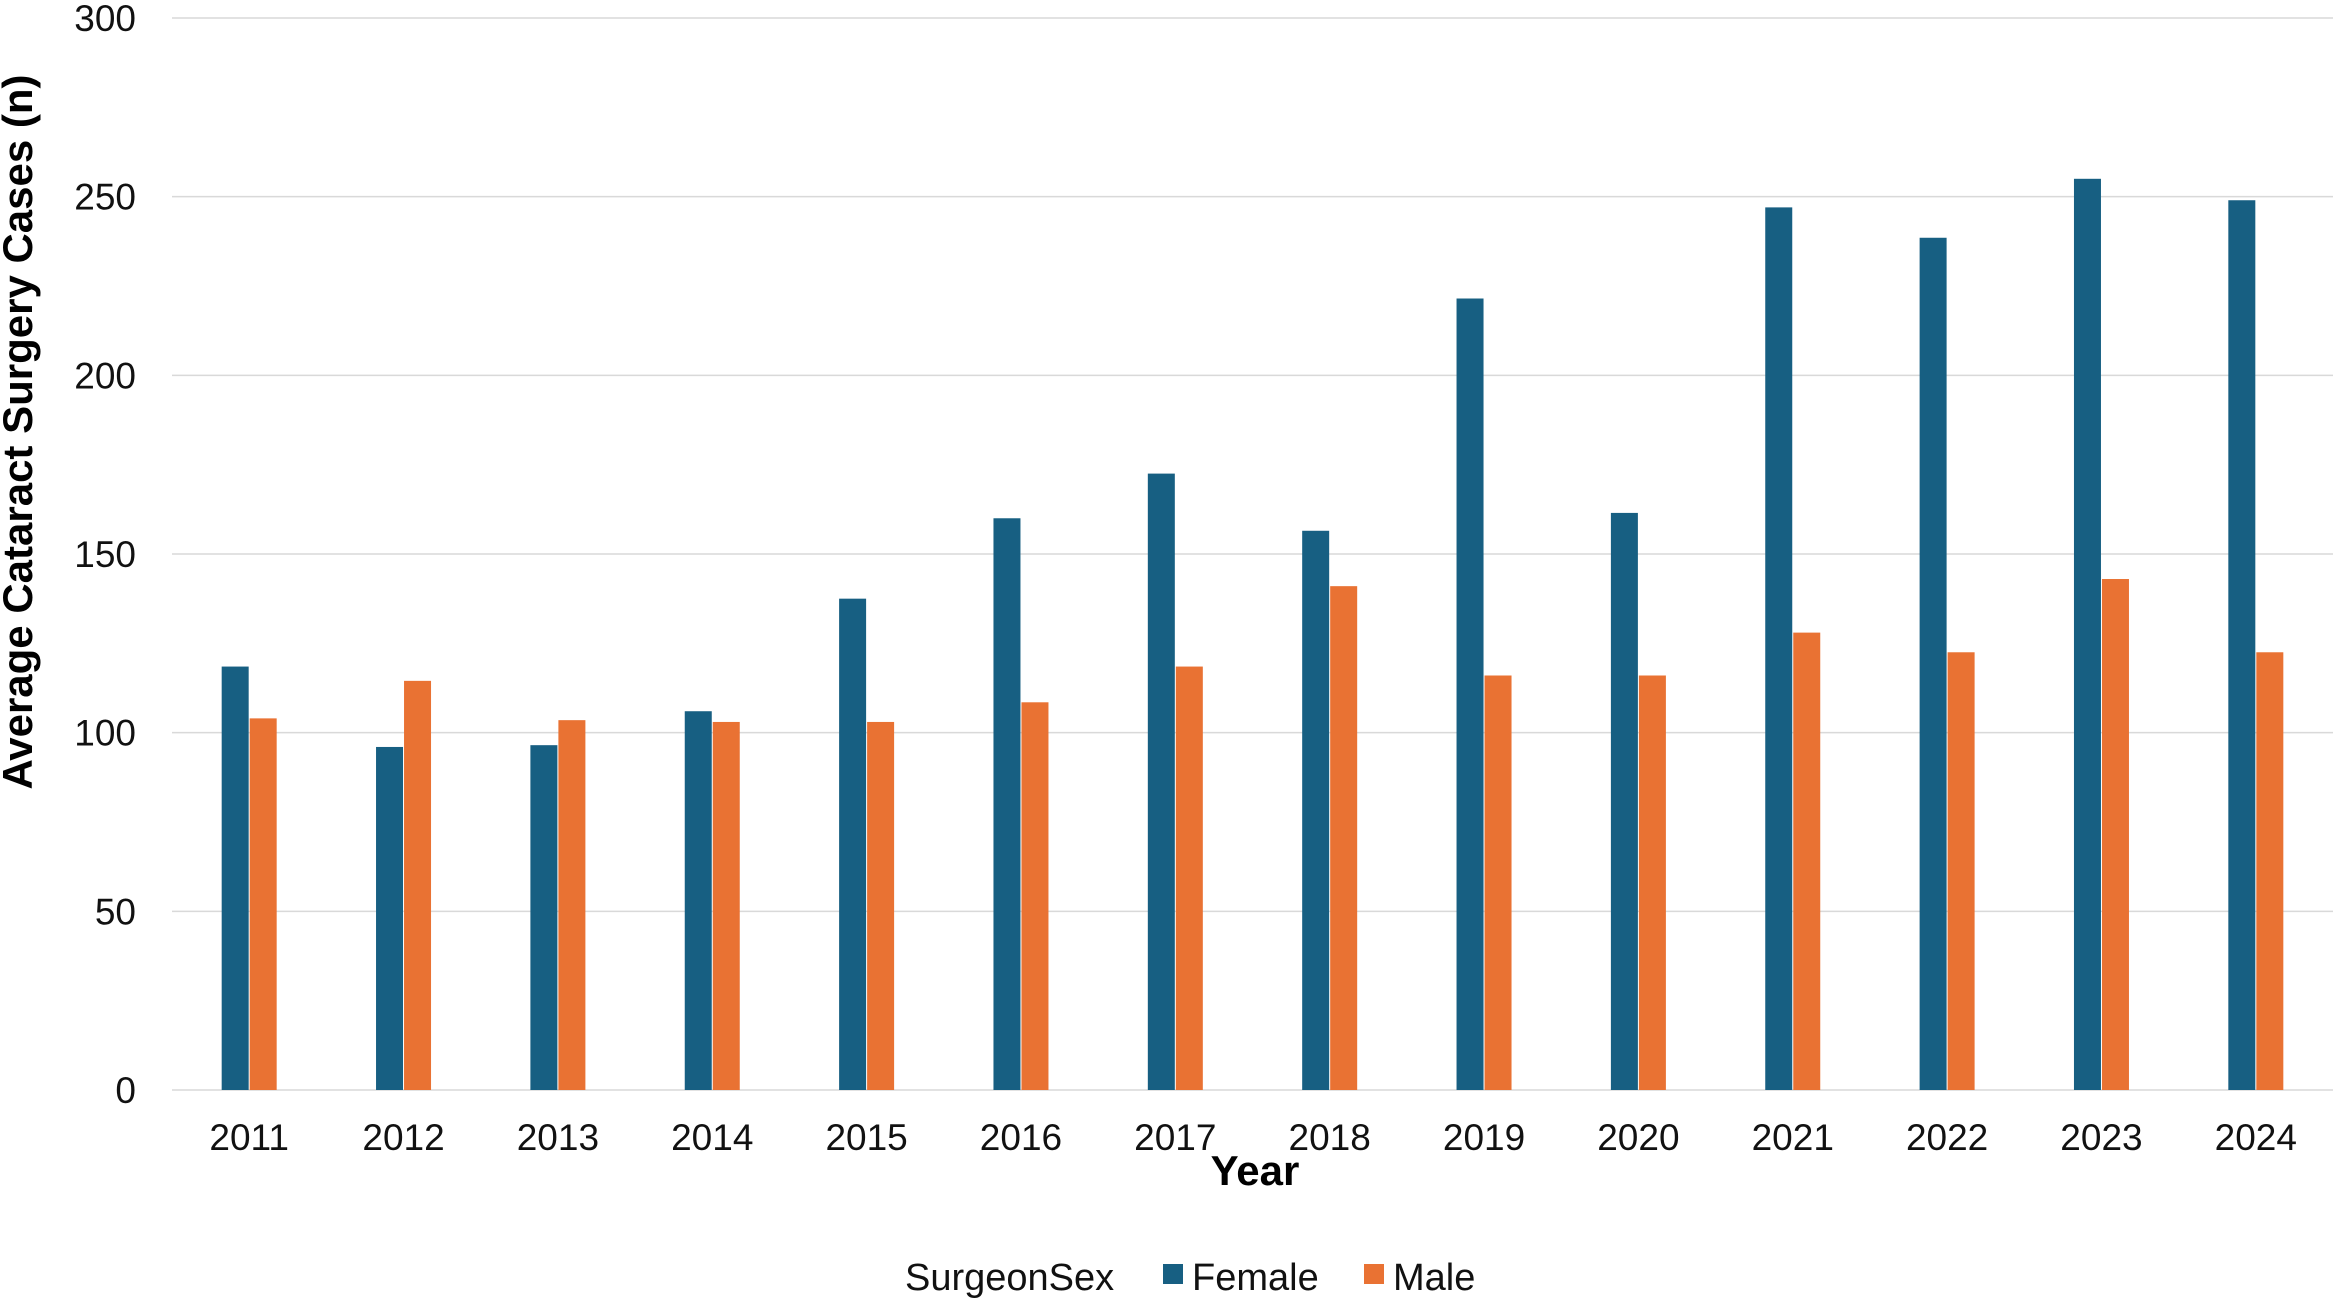 The width and height of the screenshot is (2333, 1304). I want to click on bar-male-2013, so click(572, 905).